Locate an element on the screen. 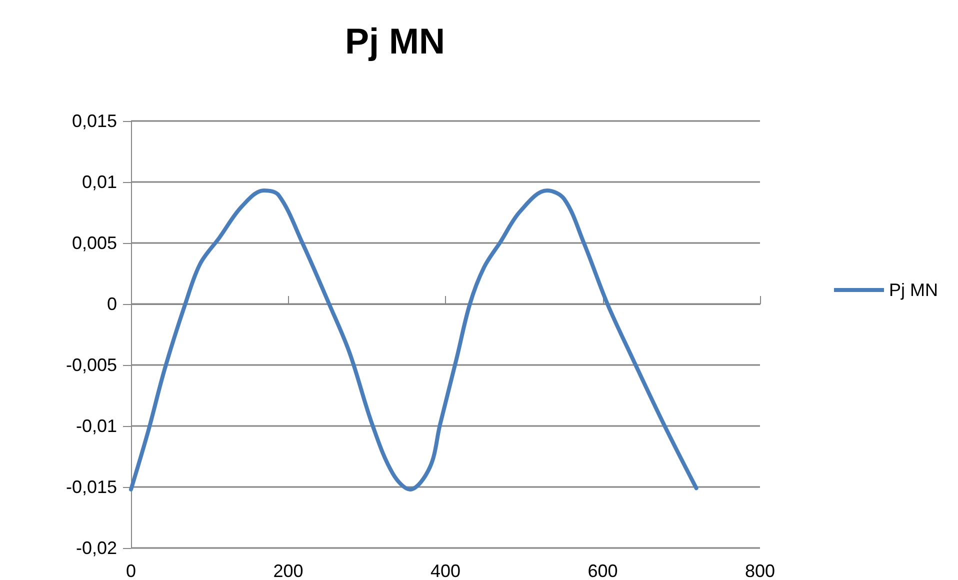  x-tick-label: 400 is located at coordinates (445, 570).